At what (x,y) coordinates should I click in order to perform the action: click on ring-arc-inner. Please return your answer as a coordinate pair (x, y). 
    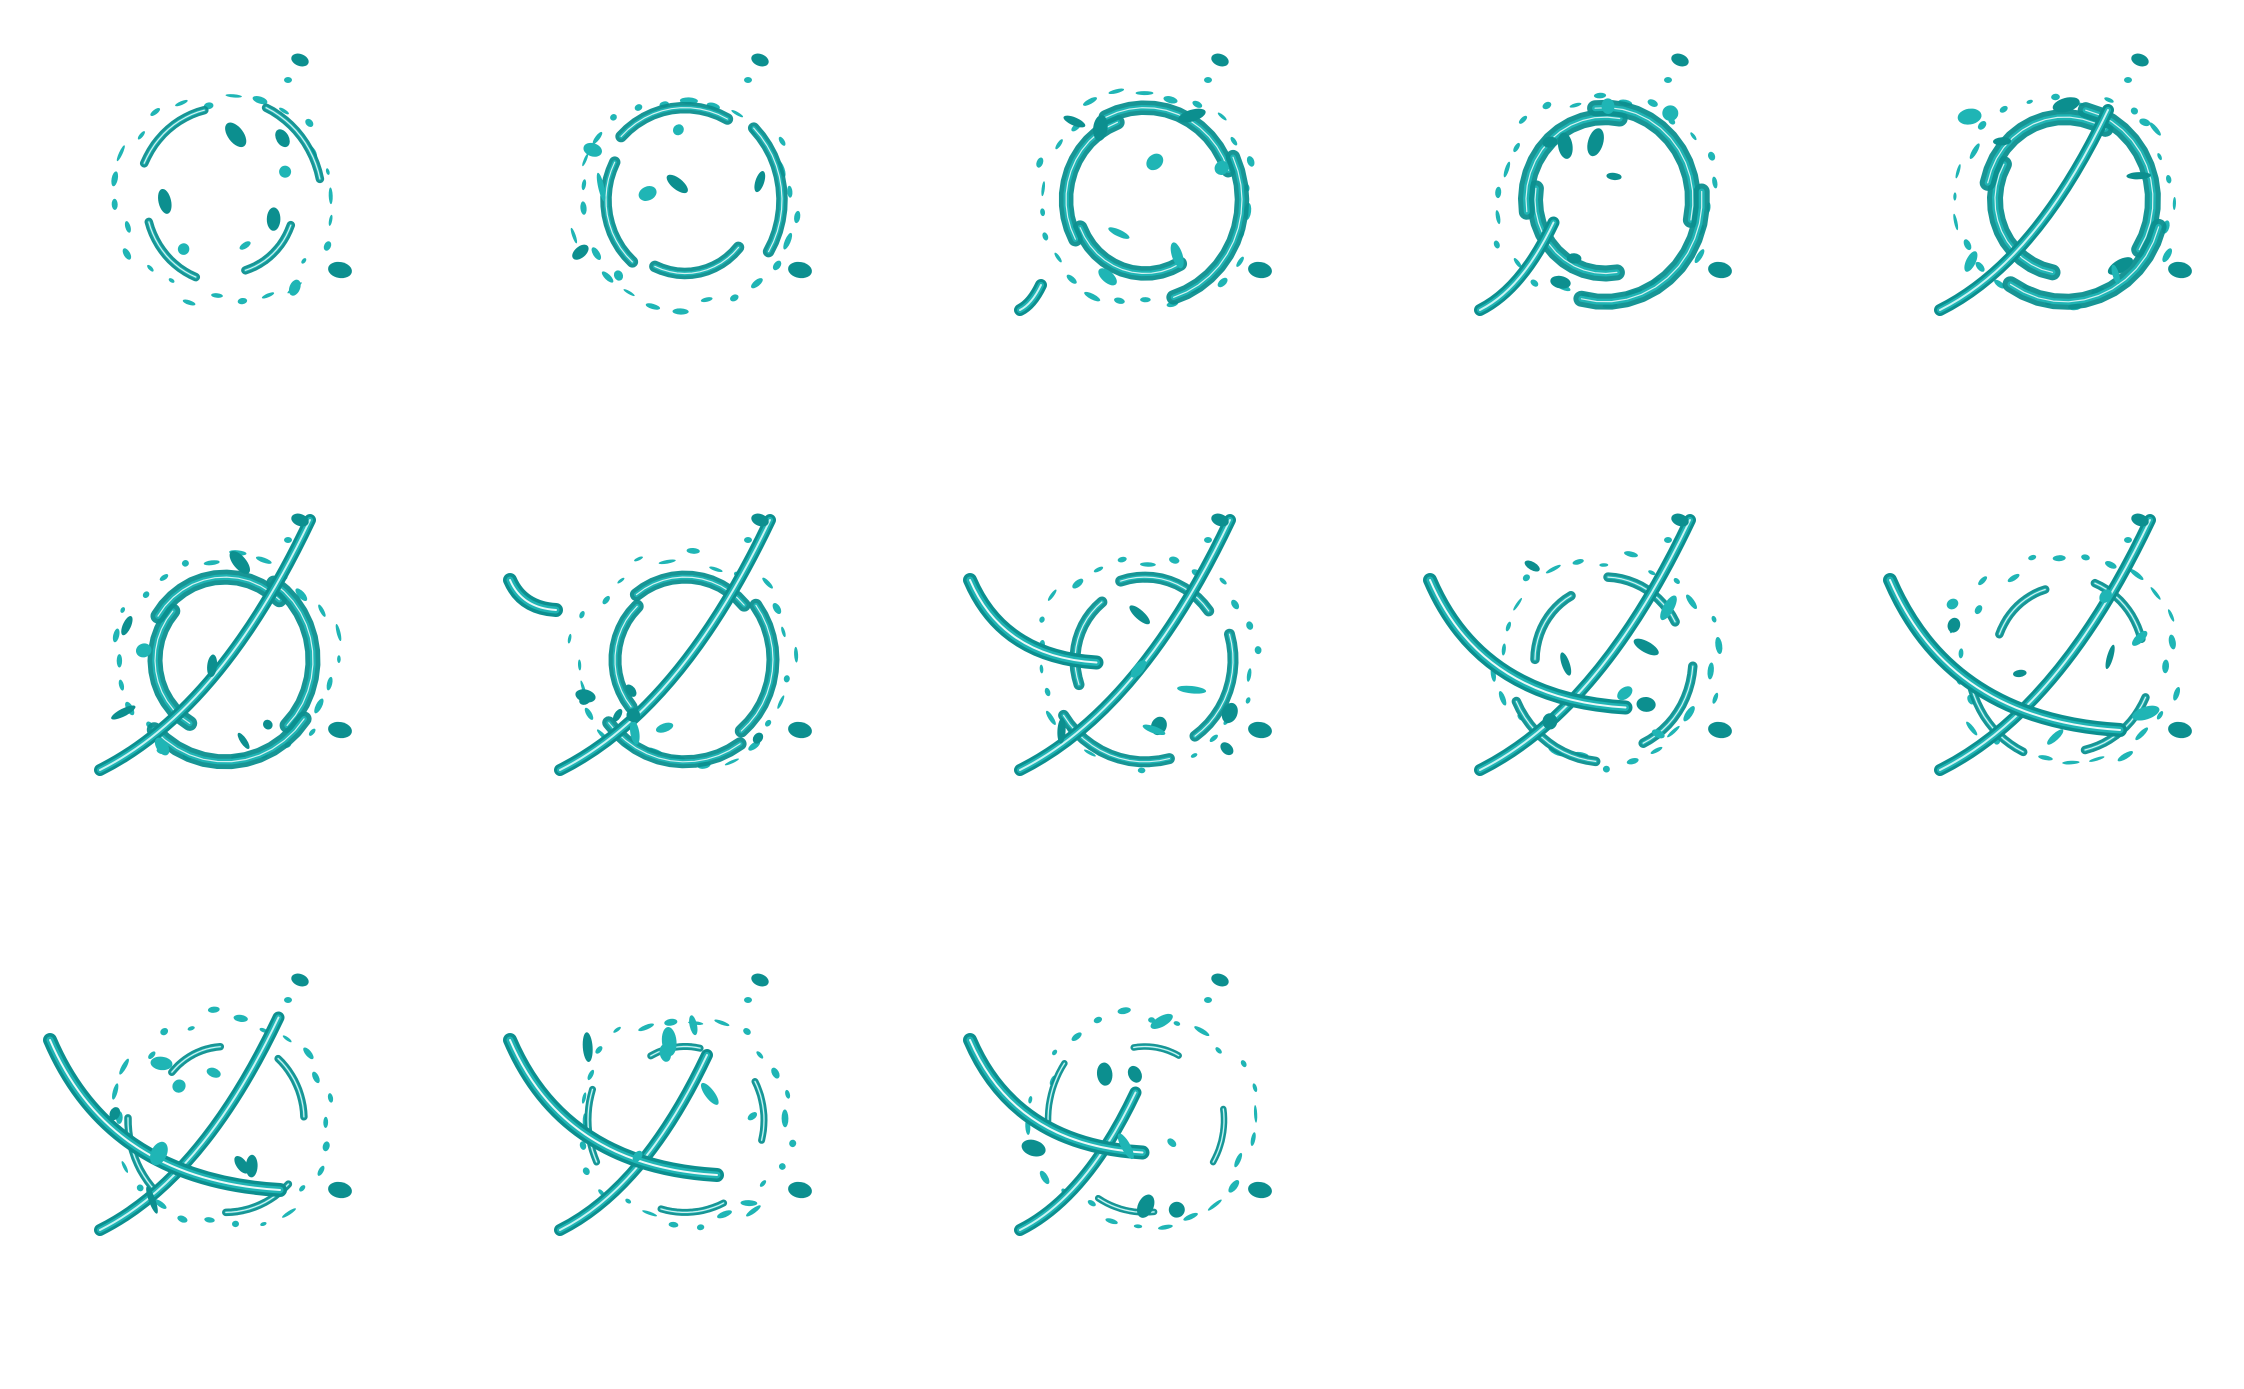
    Looking at the image, I should click on (293, 143).